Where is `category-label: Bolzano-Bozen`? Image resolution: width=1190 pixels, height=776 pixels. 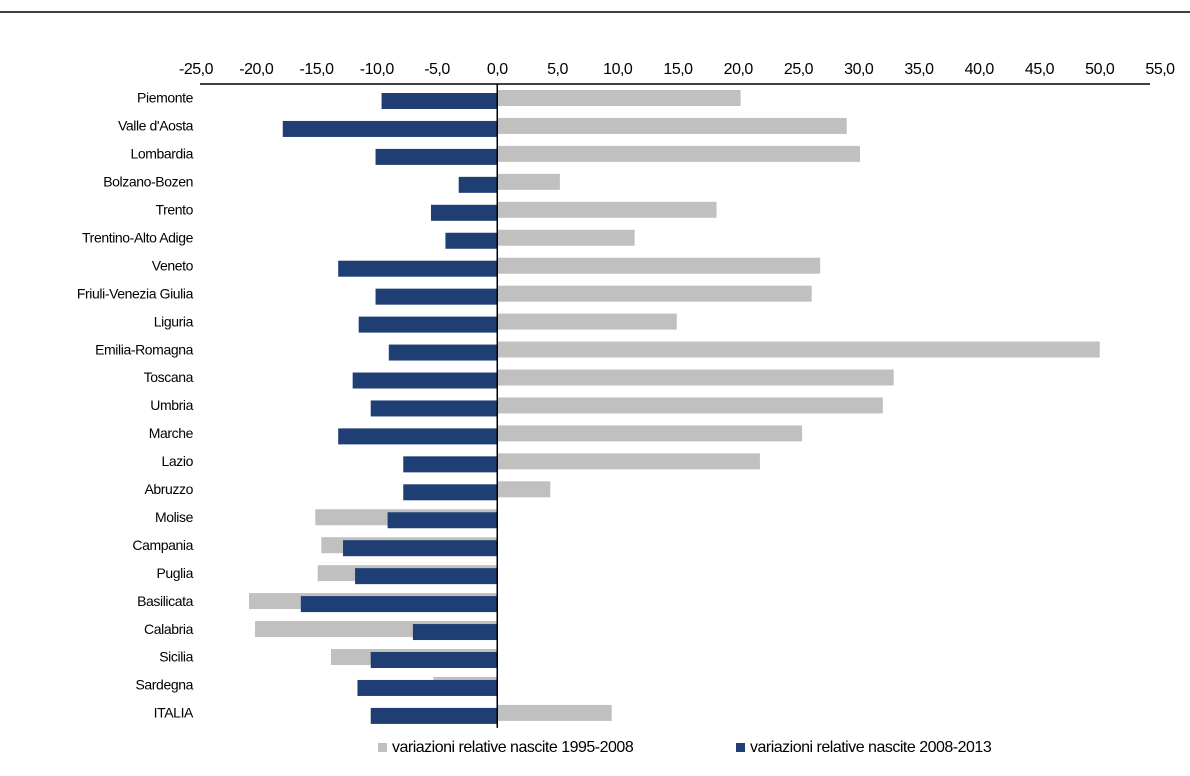
category-label: Bolzano-Bozen is located at coordinates (148, 182).